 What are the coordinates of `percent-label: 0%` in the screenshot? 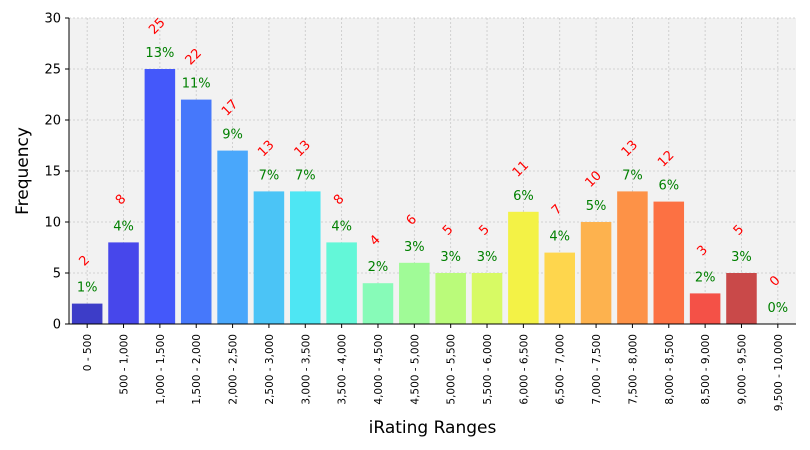 It's located at (778, 308).